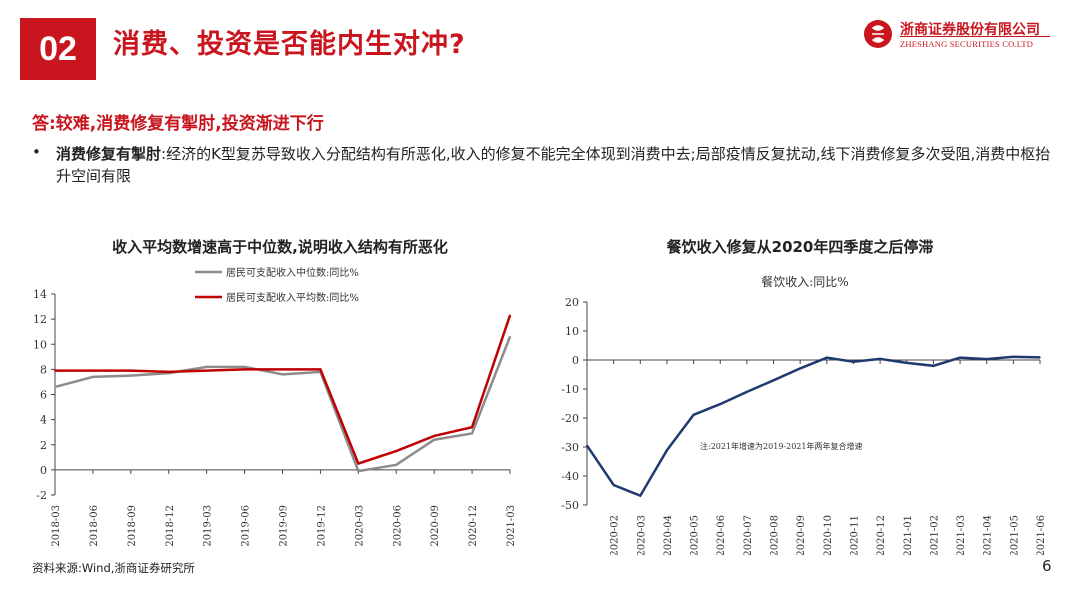 The width and height of the screenshot is (1080, 605). I want to click on section-number-badge: 02, so click(58, 49).